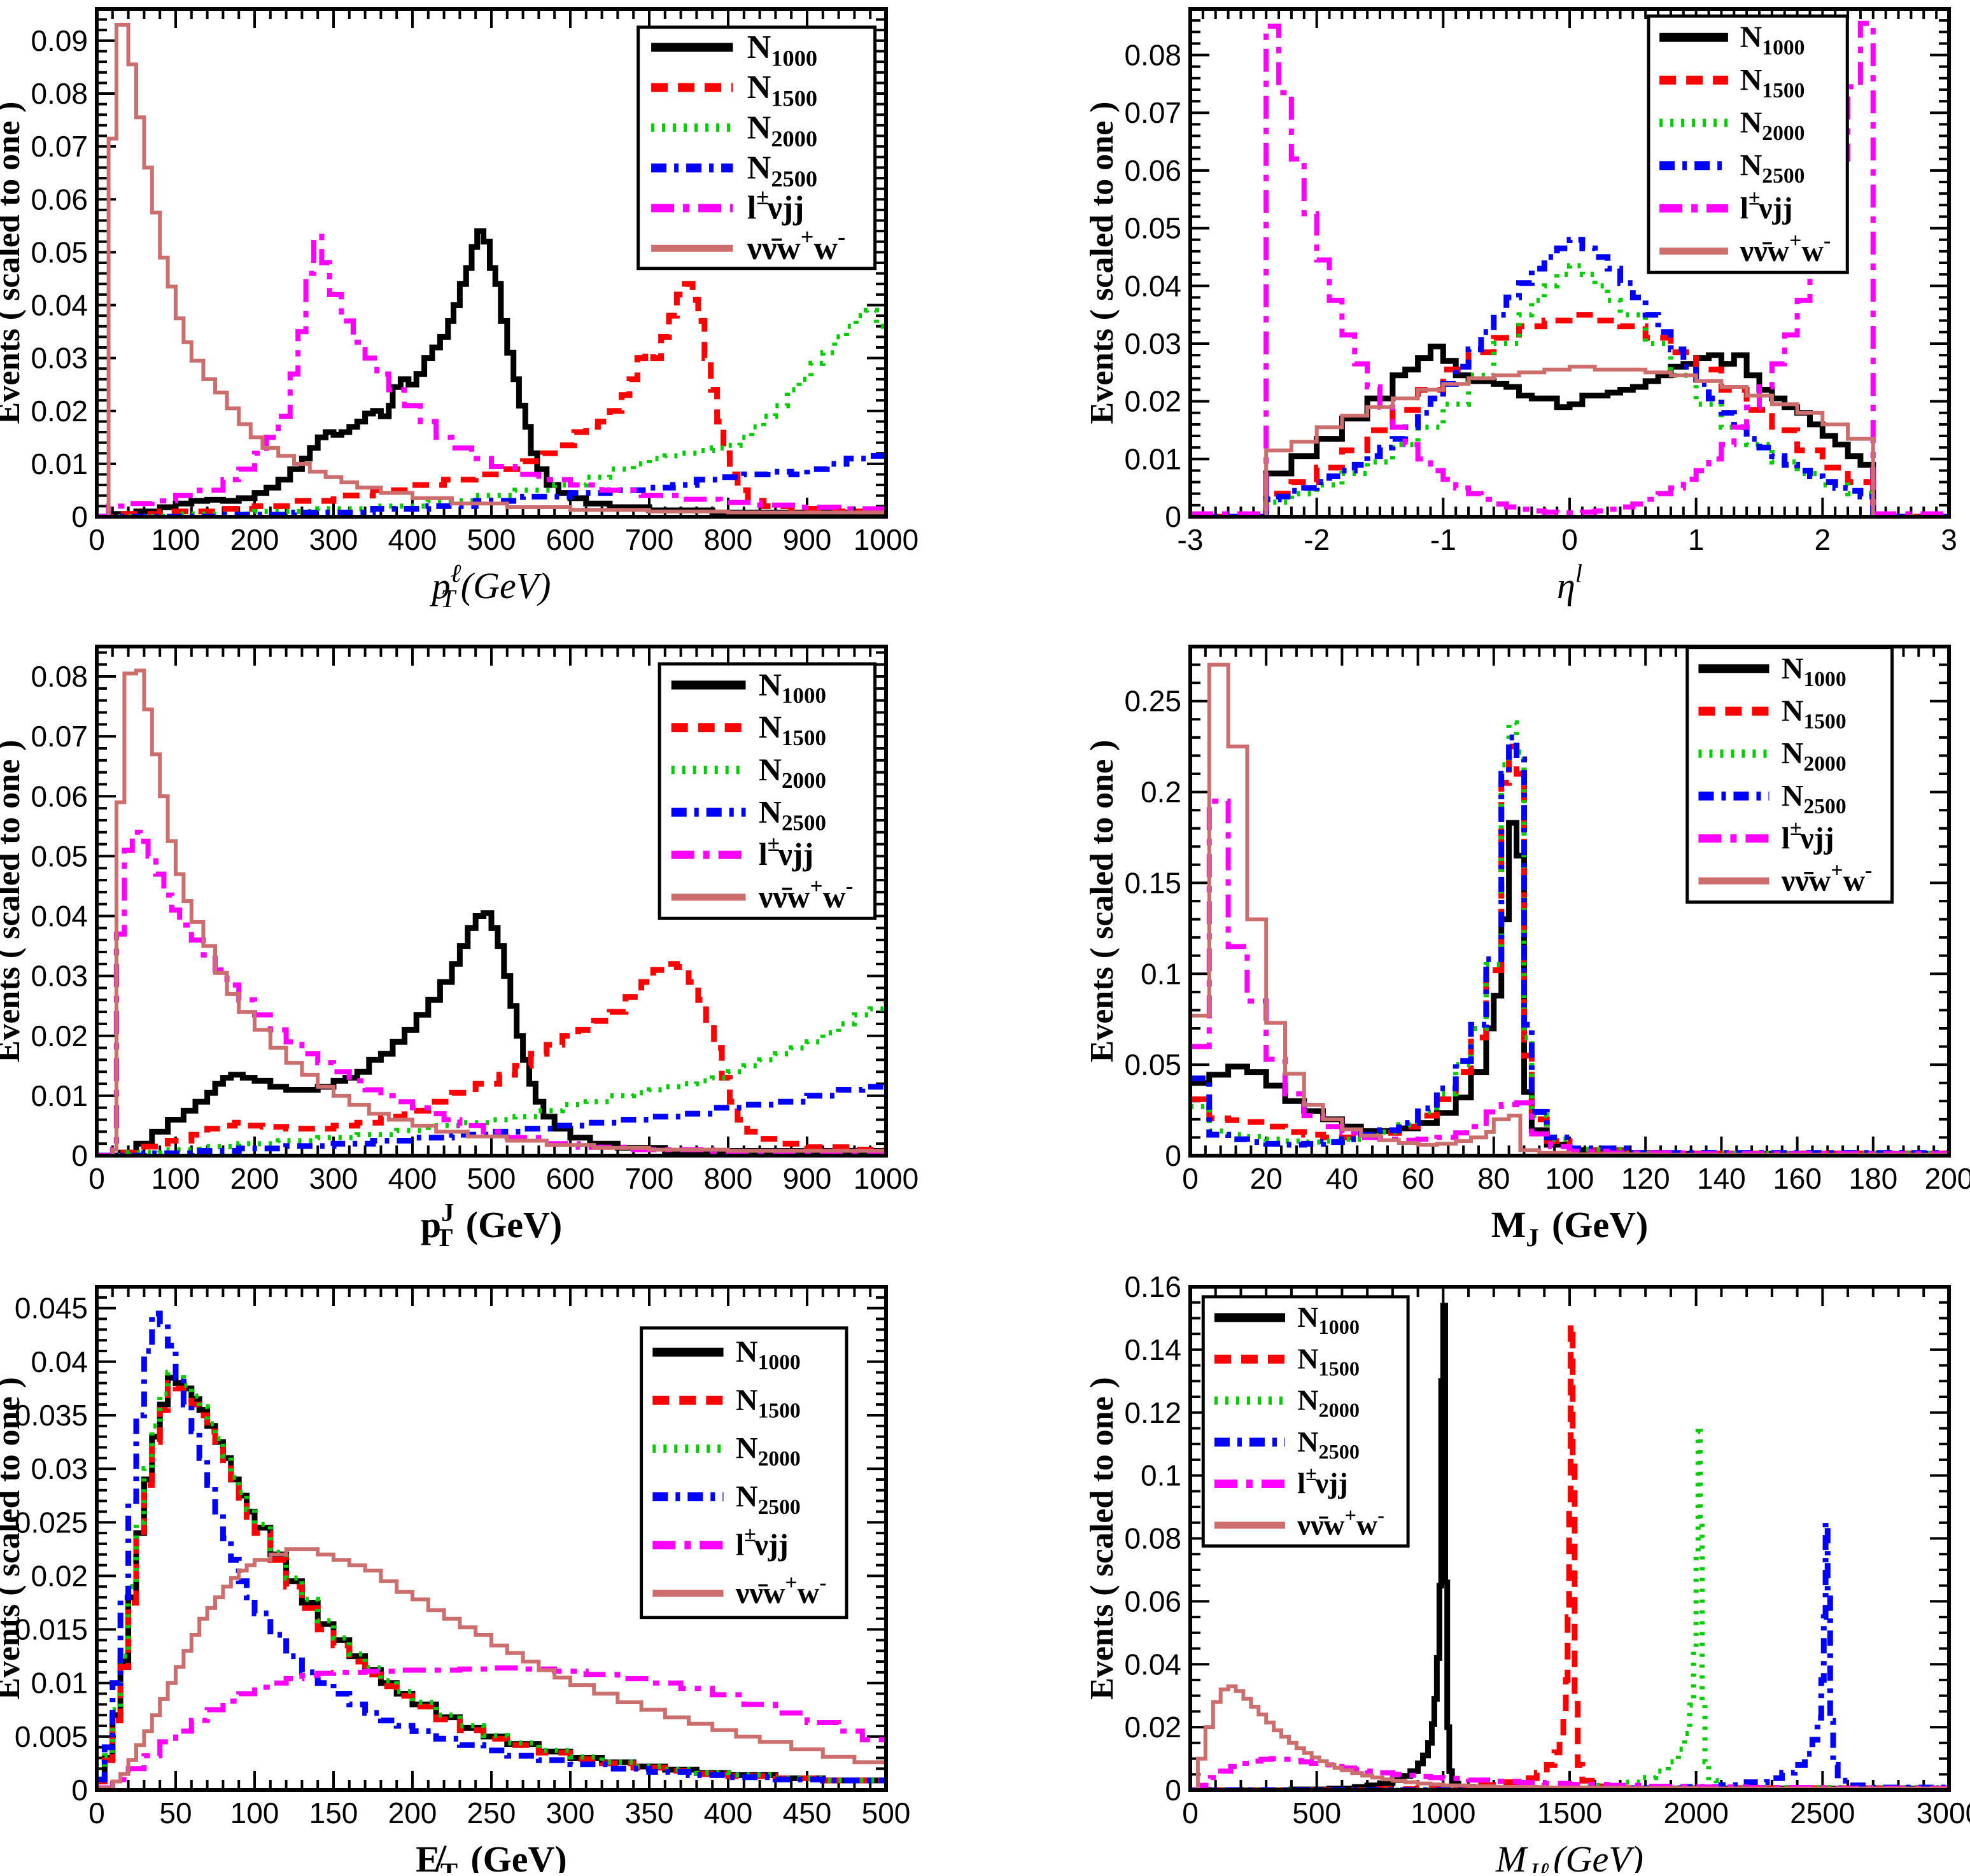 This screenshot has width=1970, height=1876. I want to click on x-tick-label: 2, so click(1823, 539).